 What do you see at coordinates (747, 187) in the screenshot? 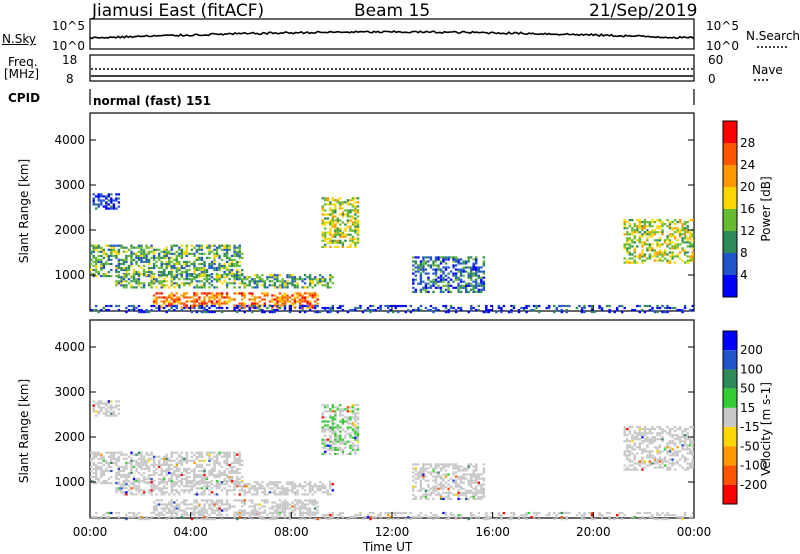
I see `power-colorbar-tick: 20` at bounding box center [747, 187].